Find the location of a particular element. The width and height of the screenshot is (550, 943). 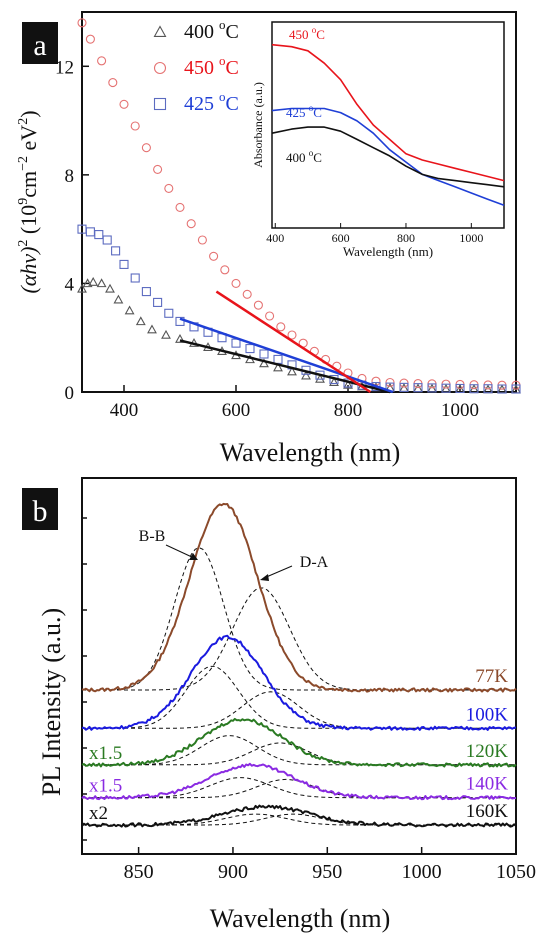

series-temperature-label: 160K is located at coordinates (487, 811).